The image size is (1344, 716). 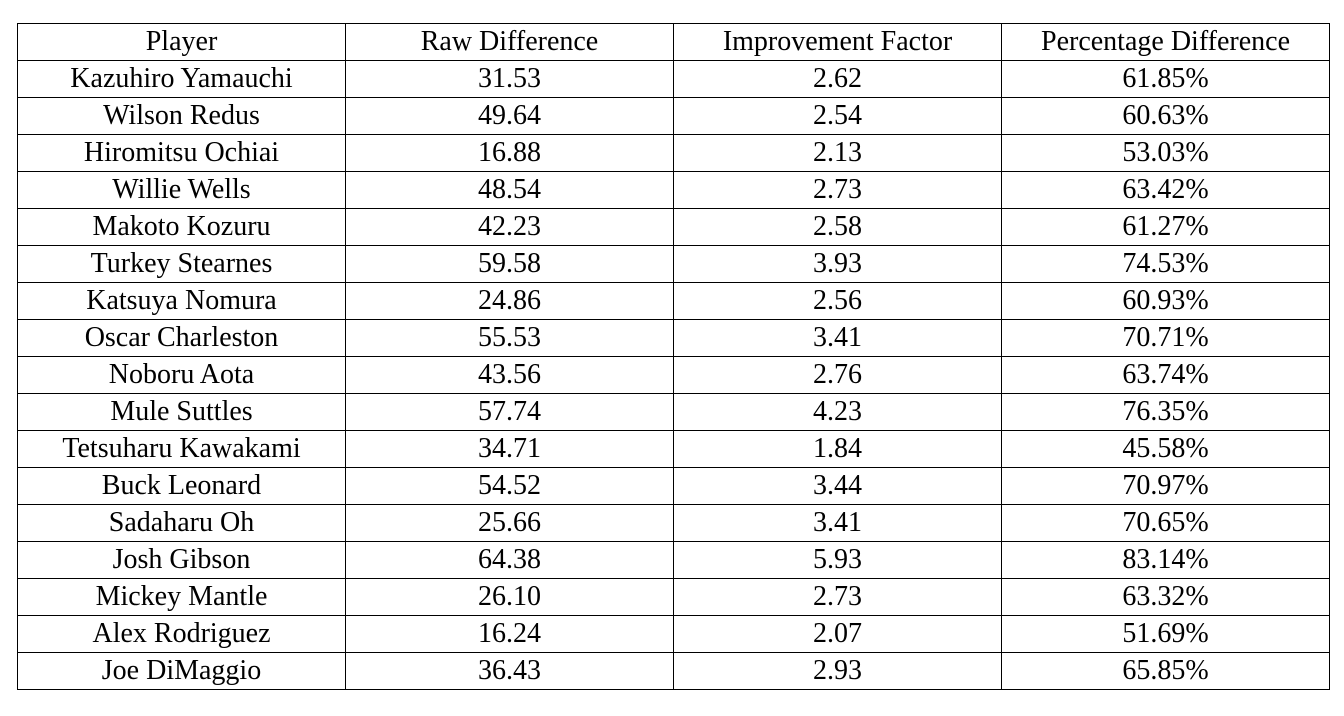 What do you see at coordinates (509, 338) in the screenshot?
I see `cell-raw-difference: 55.53` at bounding box center [509, 338].